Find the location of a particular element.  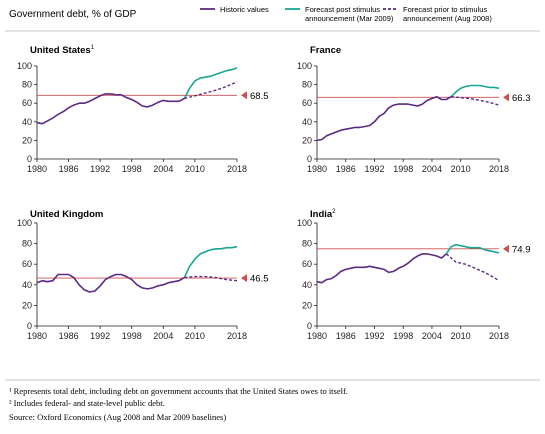

figure-title: Government debt, % of GDP is located at coordinates (73, 14).